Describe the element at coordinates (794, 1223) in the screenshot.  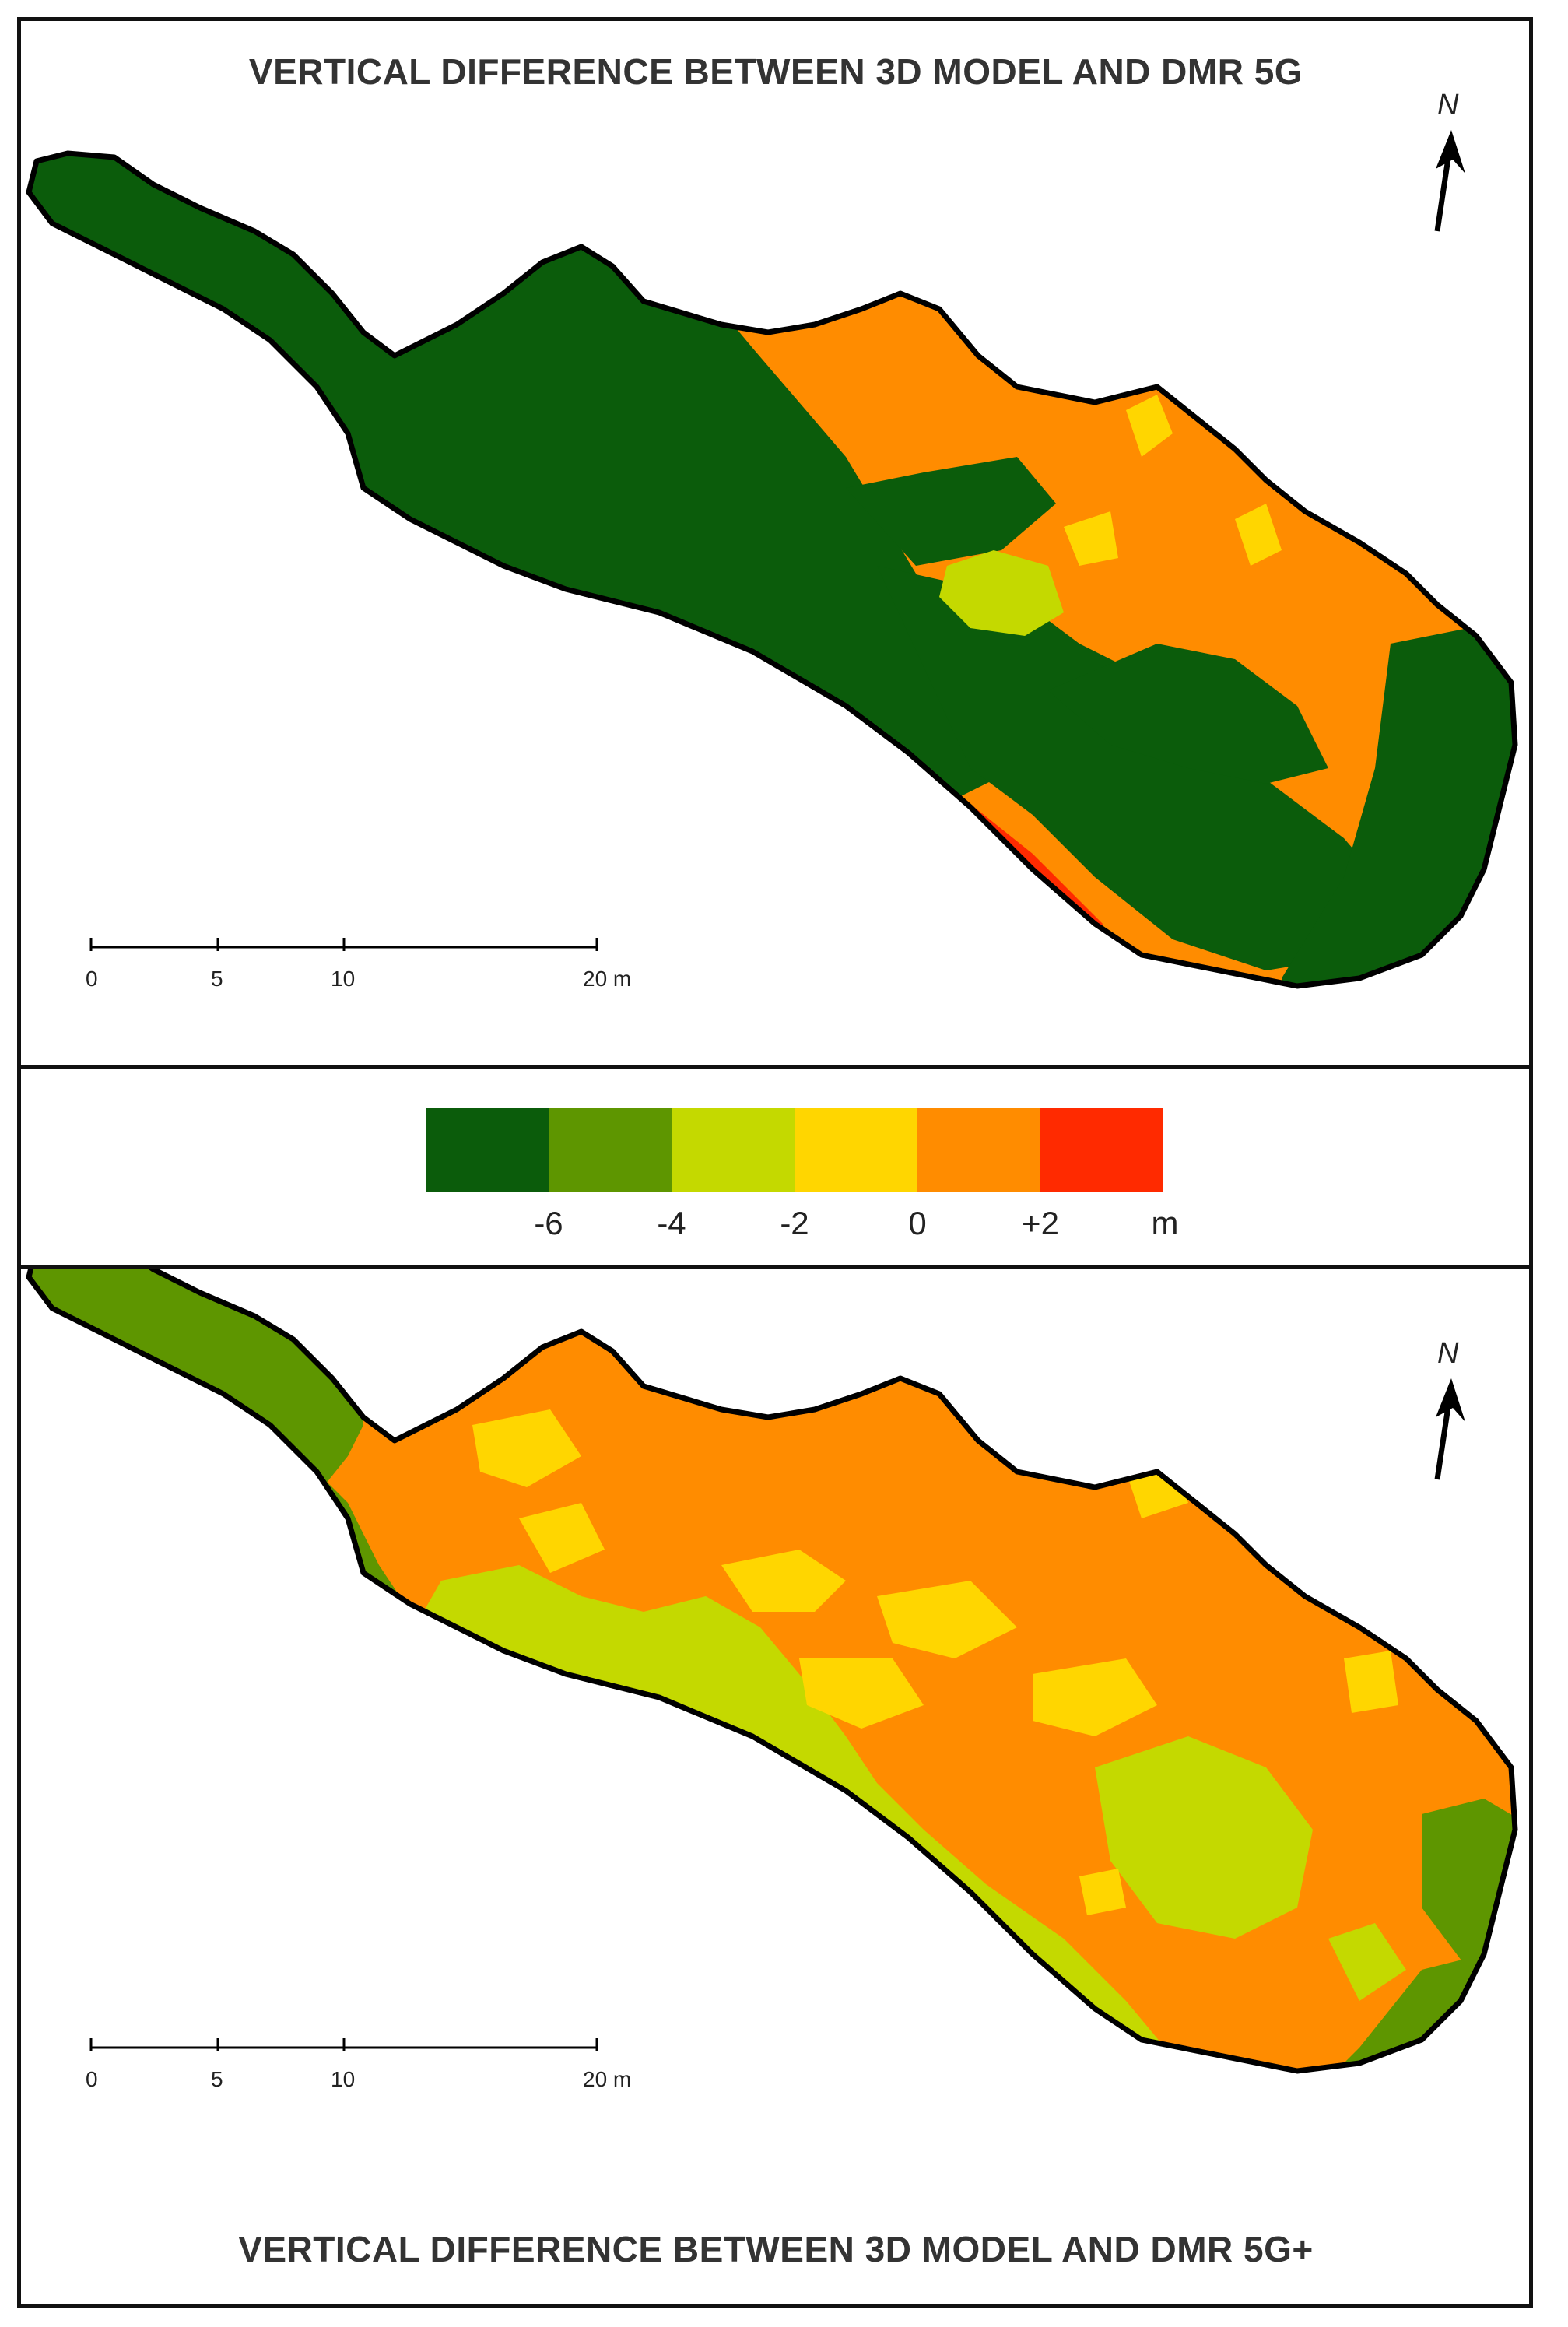
I see `legend-tick-minus2: -2` at that location.